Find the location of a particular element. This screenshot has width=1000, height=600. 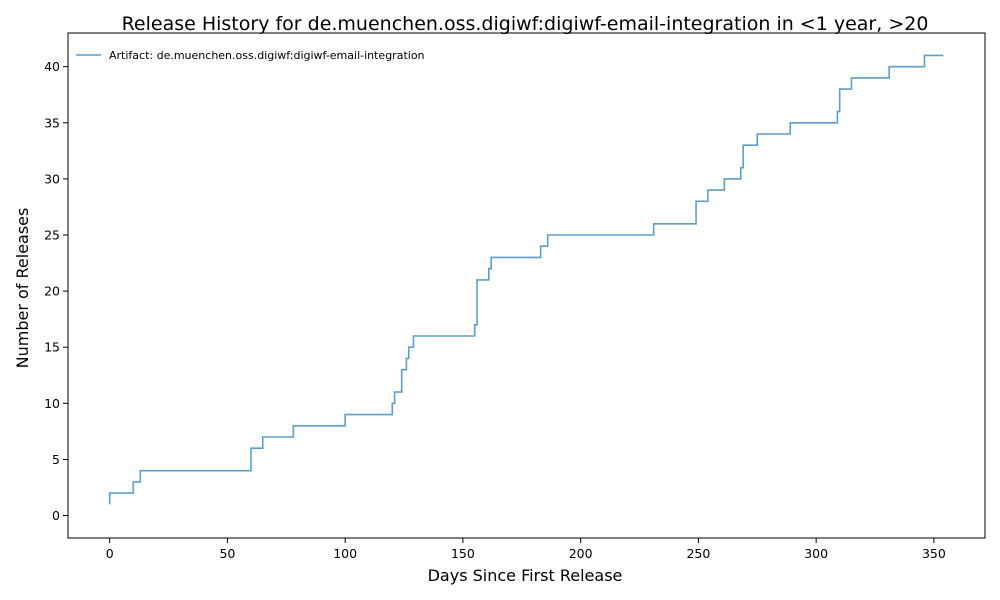

x-tick-label: 150 is located at coordinates (463, 553).